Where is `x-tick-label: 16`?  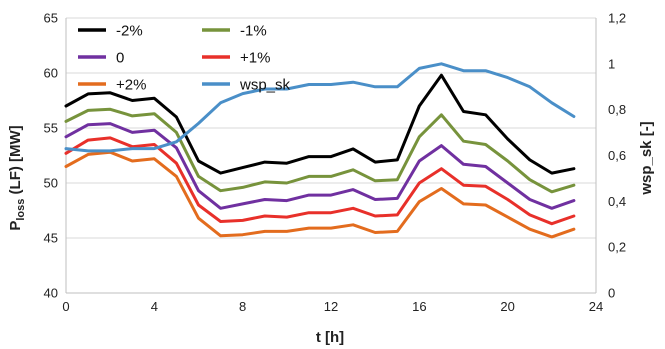 x-tick-label: 16 is located at coordinates (419, 306).